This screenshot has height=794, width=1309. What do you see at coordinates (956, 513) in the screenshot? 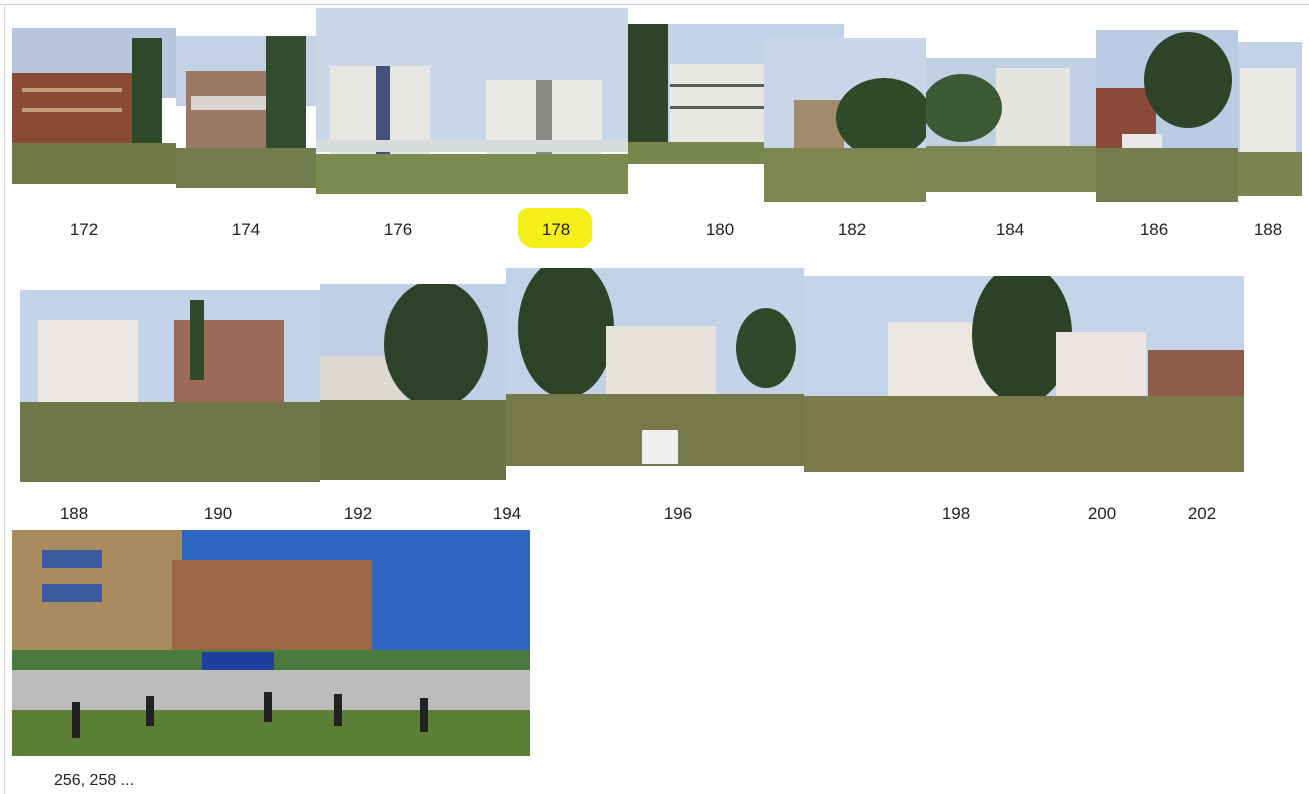
I see `lot-label-198: 198` at bounding box center [956, 513].